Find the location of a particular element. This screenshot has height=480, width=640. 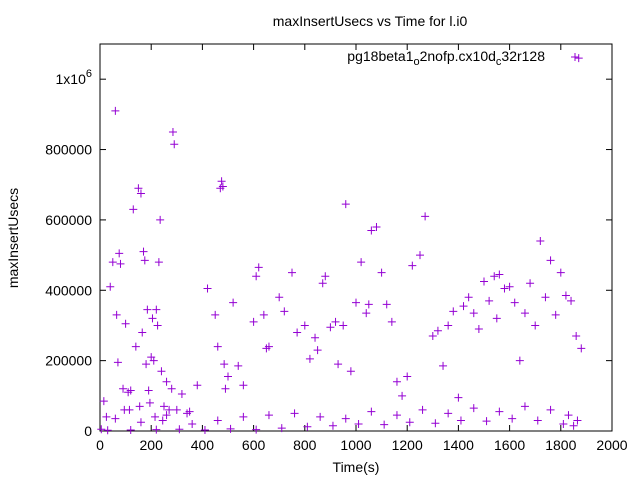

legend: pg18beta1o2nofp.cx10dc32r128 is located at coordinates (463, 58).